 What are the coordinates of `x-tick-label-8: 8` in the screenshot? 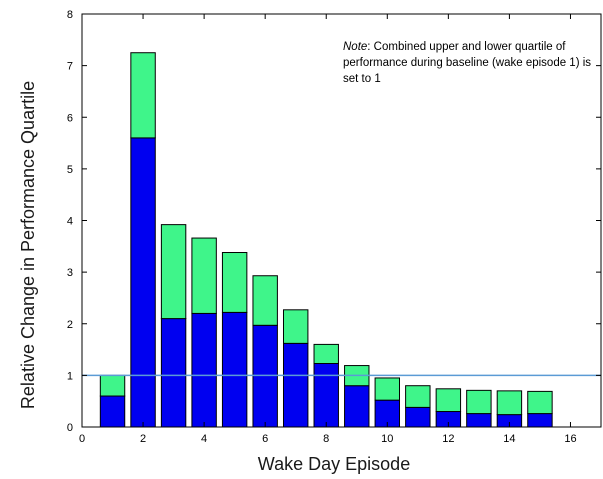 It's located at (326, 439).